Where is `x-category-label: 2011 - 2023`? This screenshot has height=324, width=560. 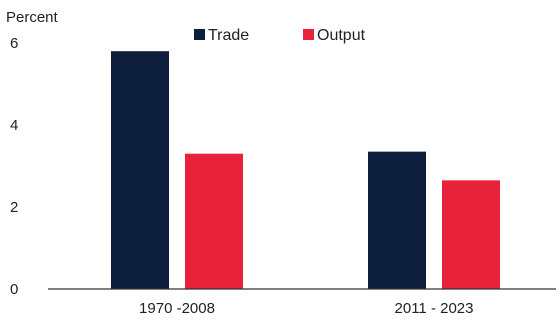 x-category-label: 2011 - 2023 is located at coordinates (434, 308).